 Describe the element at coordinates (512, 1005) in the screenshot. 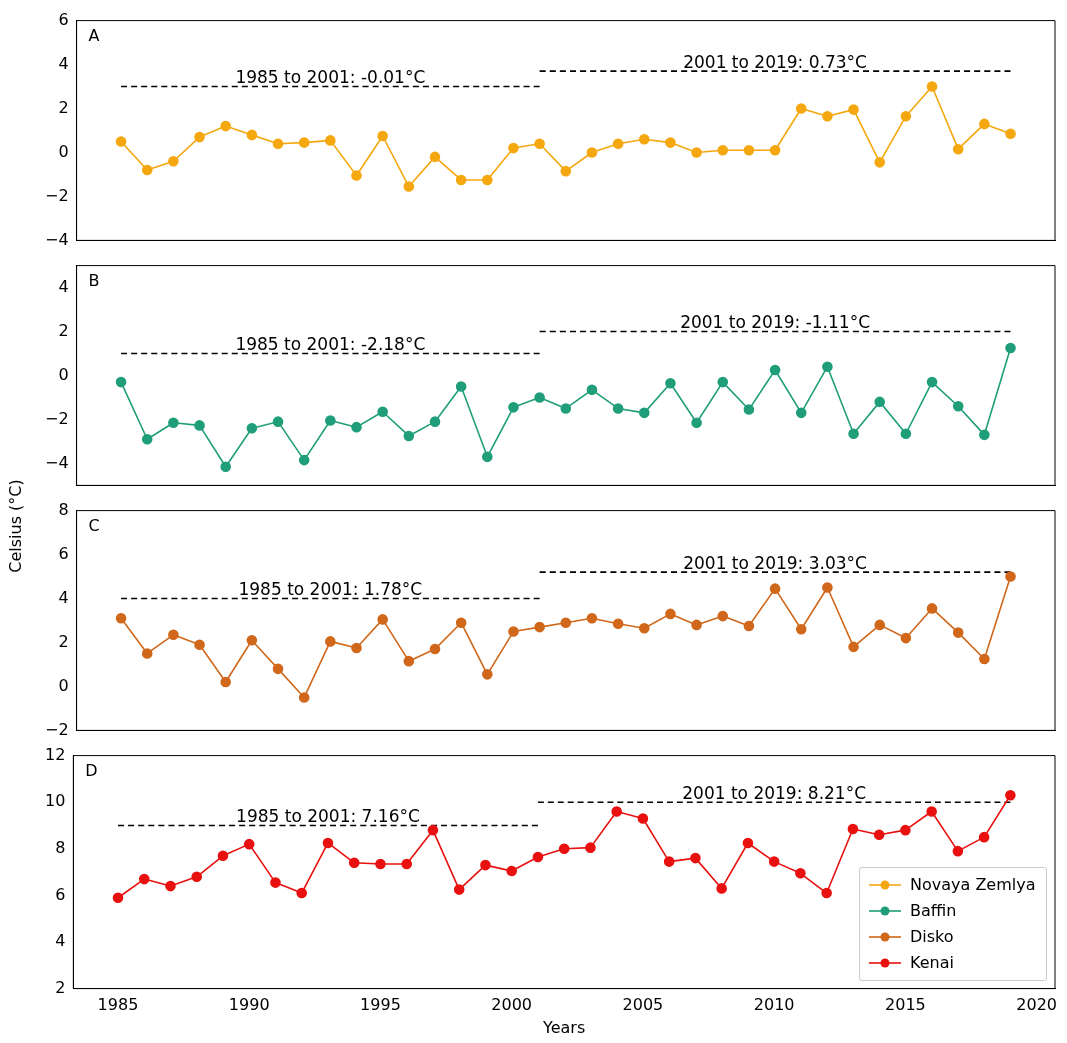

I see `x-tick-label: 2000` at that location.